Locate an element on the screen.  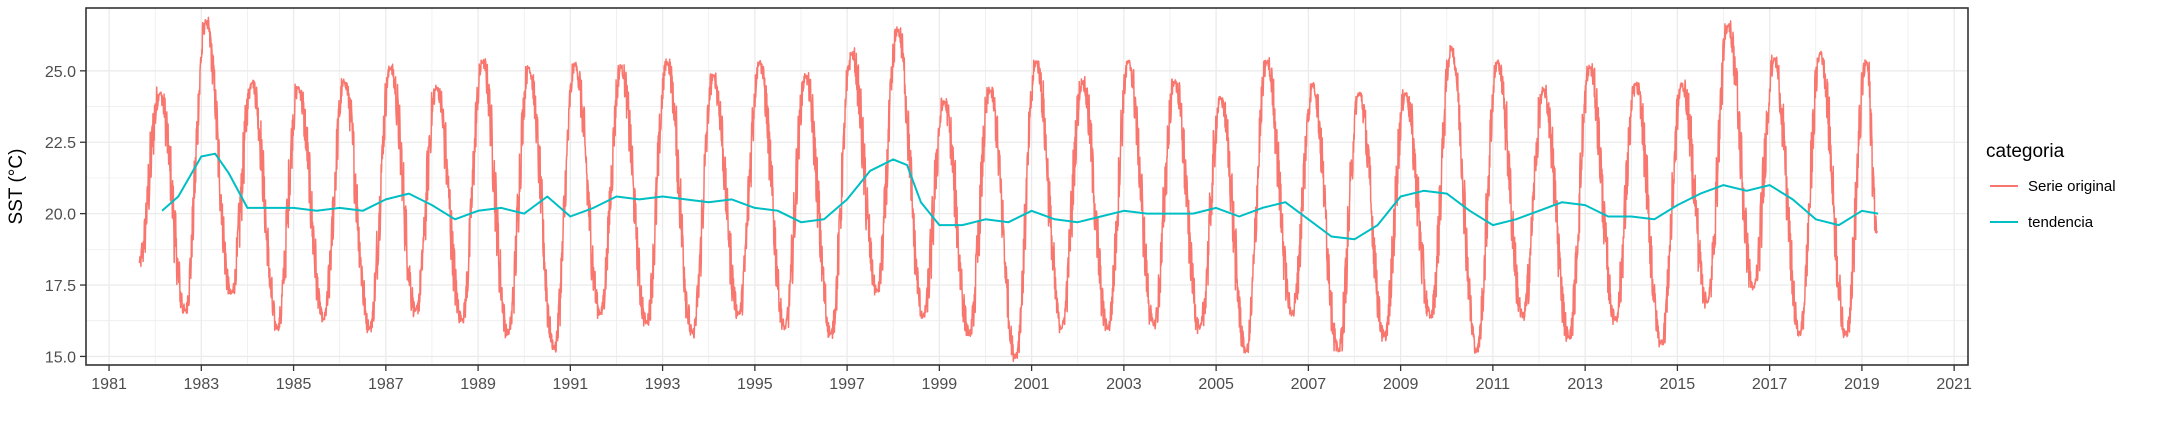
x-tick-label: 2019 is located at coordinates (1862, 384).